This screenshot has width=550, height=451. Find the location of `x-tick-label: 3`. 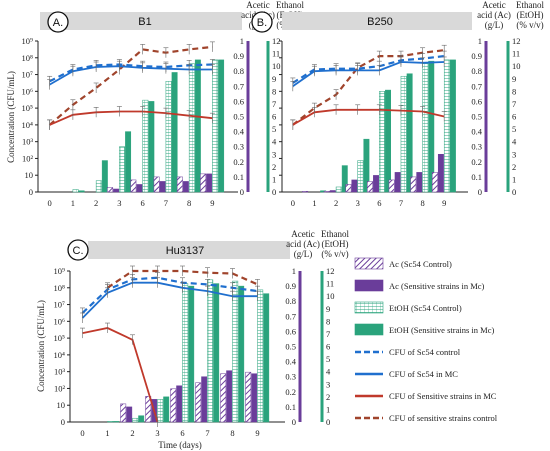

x-tick-label: 3 is located at coordinates (119, 203).